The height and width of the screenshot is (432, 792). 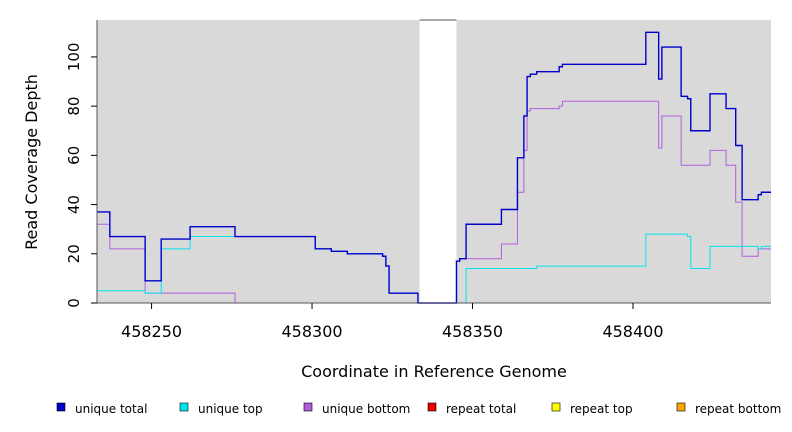 I want to click on legend-item-unique-bottom: unique bottom, so click(x=356, y=409).